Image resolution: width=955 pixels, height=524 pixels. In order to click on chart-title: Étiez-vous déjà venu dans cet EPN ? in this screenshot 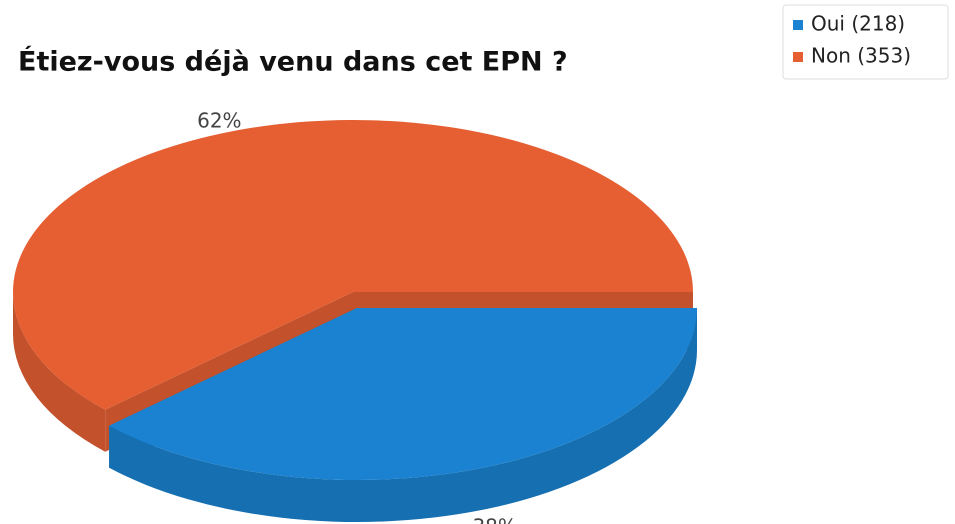, I will do `click(293, 62)`.